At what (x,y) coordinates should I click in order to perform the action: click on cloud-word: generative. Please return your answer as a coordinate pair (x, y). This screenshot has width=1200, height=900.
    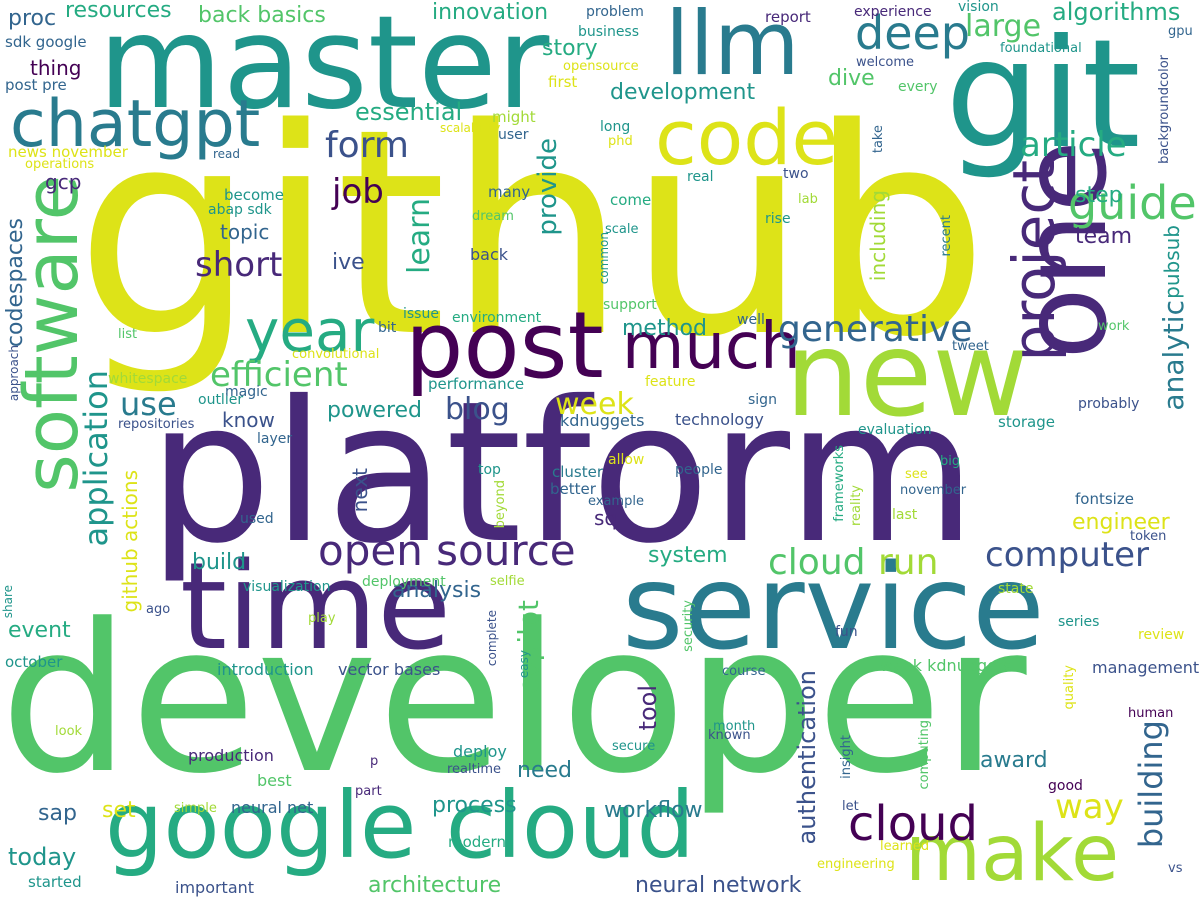
    Looking at the image, I should click on (875, 329).